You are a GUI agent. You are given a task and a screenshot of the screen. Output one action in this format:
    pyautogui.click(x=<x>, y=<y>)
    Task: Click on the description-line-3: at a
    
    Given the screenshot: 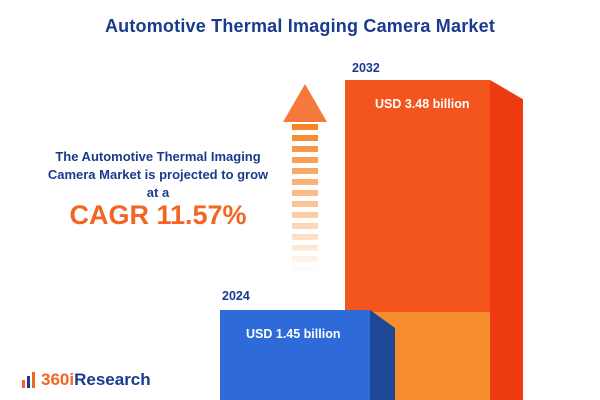 What is the action you would take?
    pyautogui.click(x=158, y=193)
    